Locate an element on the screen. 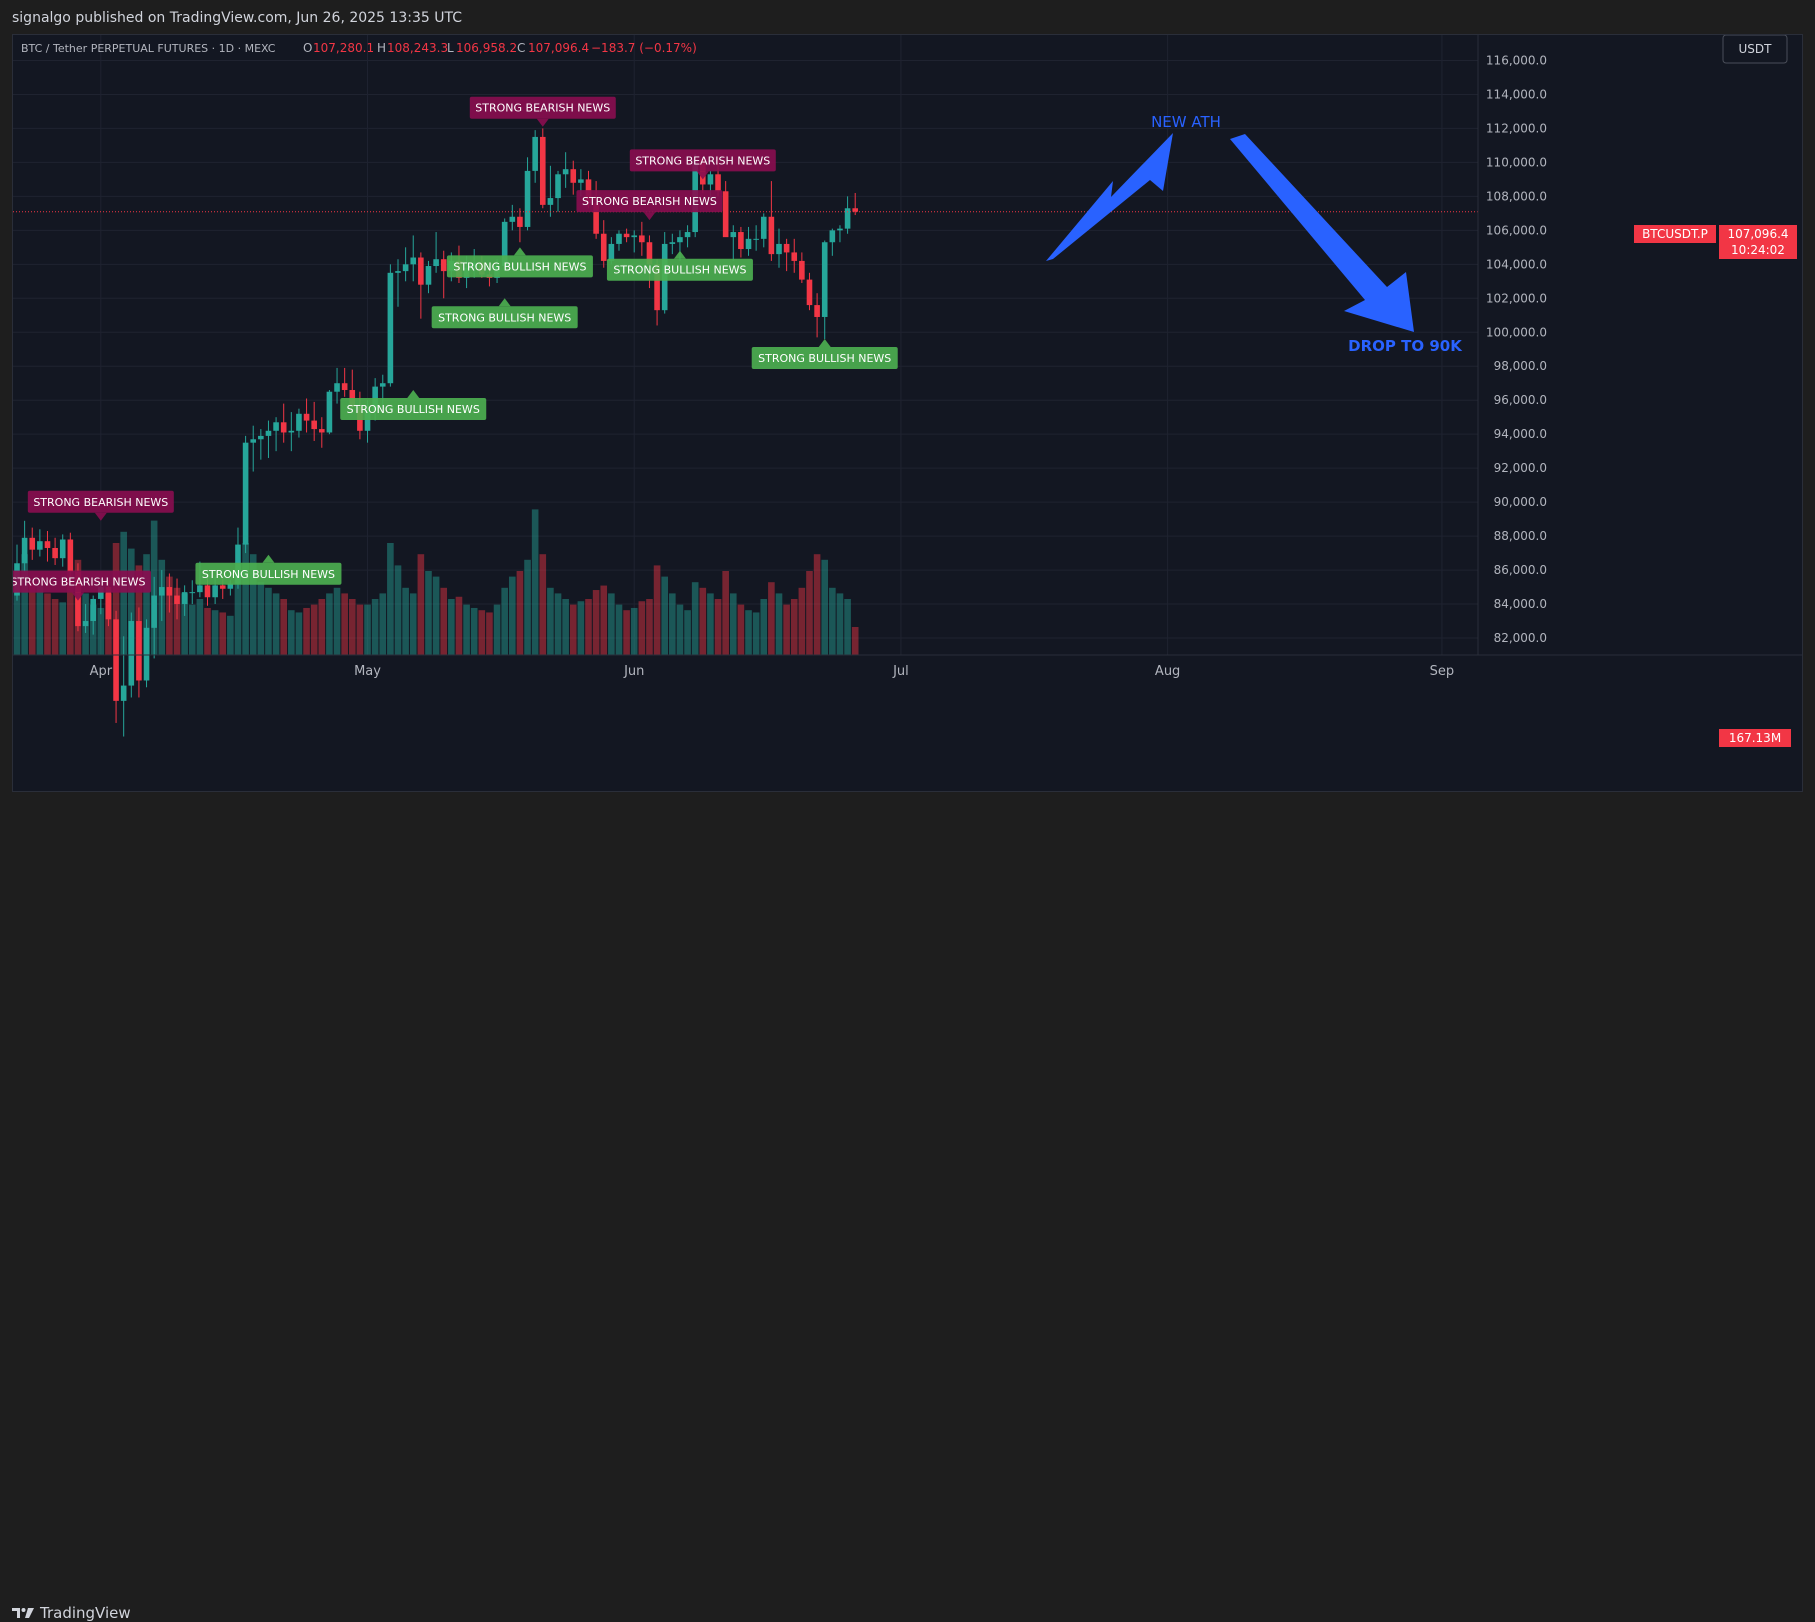 This screenshot has width=1815, height=1622. up-arrow-icon is located at coordinates (1109, 197).